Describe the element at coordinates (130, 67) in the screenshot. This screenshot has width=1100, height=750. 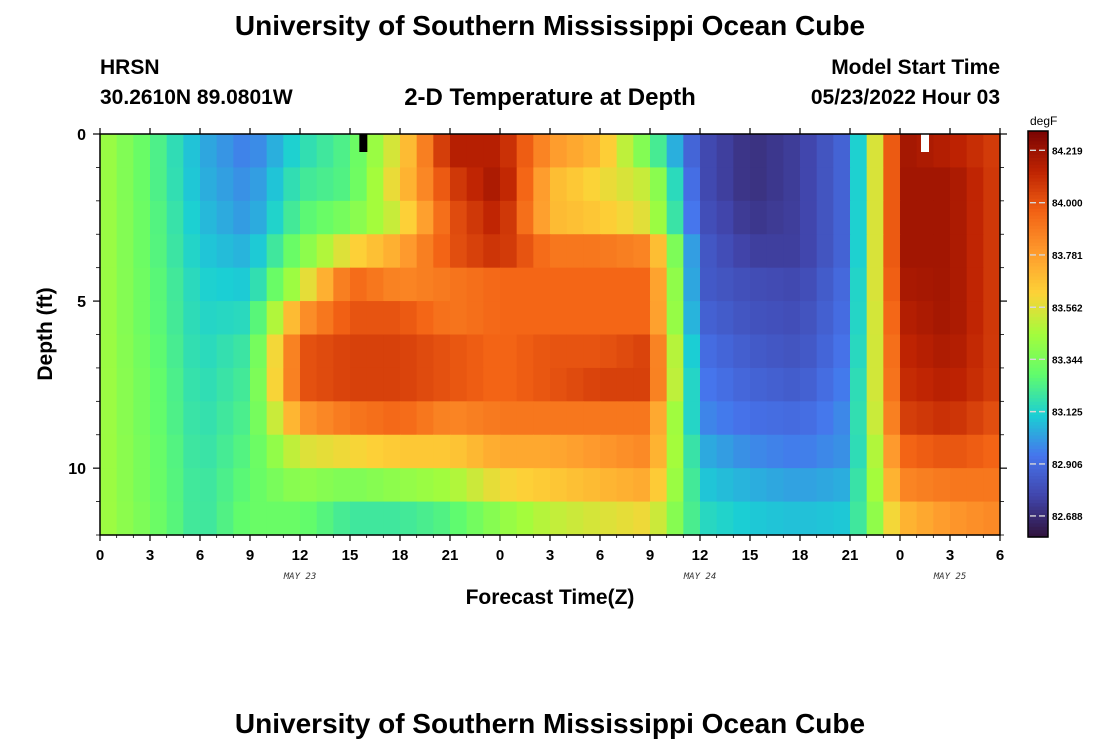
I see `station-id: HRSN` at that location.